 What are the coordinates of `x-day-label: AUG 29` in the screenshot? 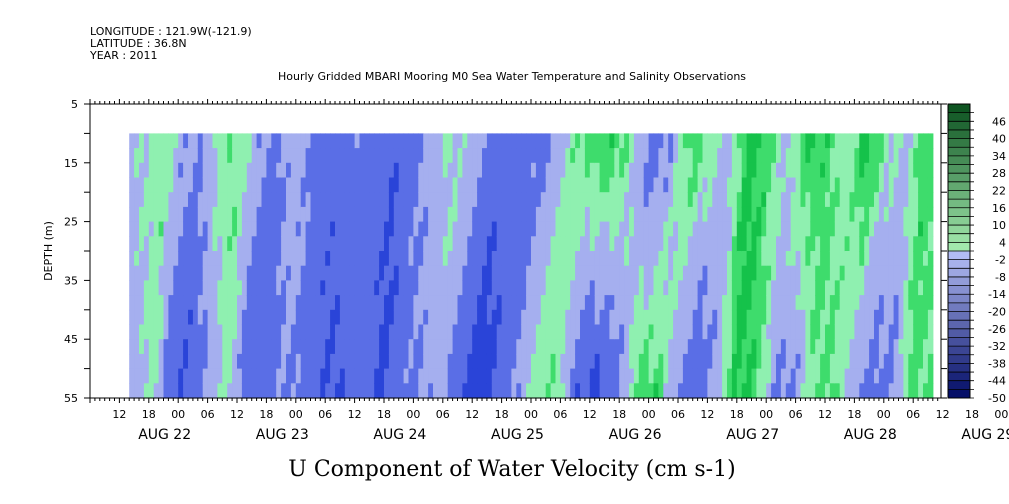 It's located at (985, 435).